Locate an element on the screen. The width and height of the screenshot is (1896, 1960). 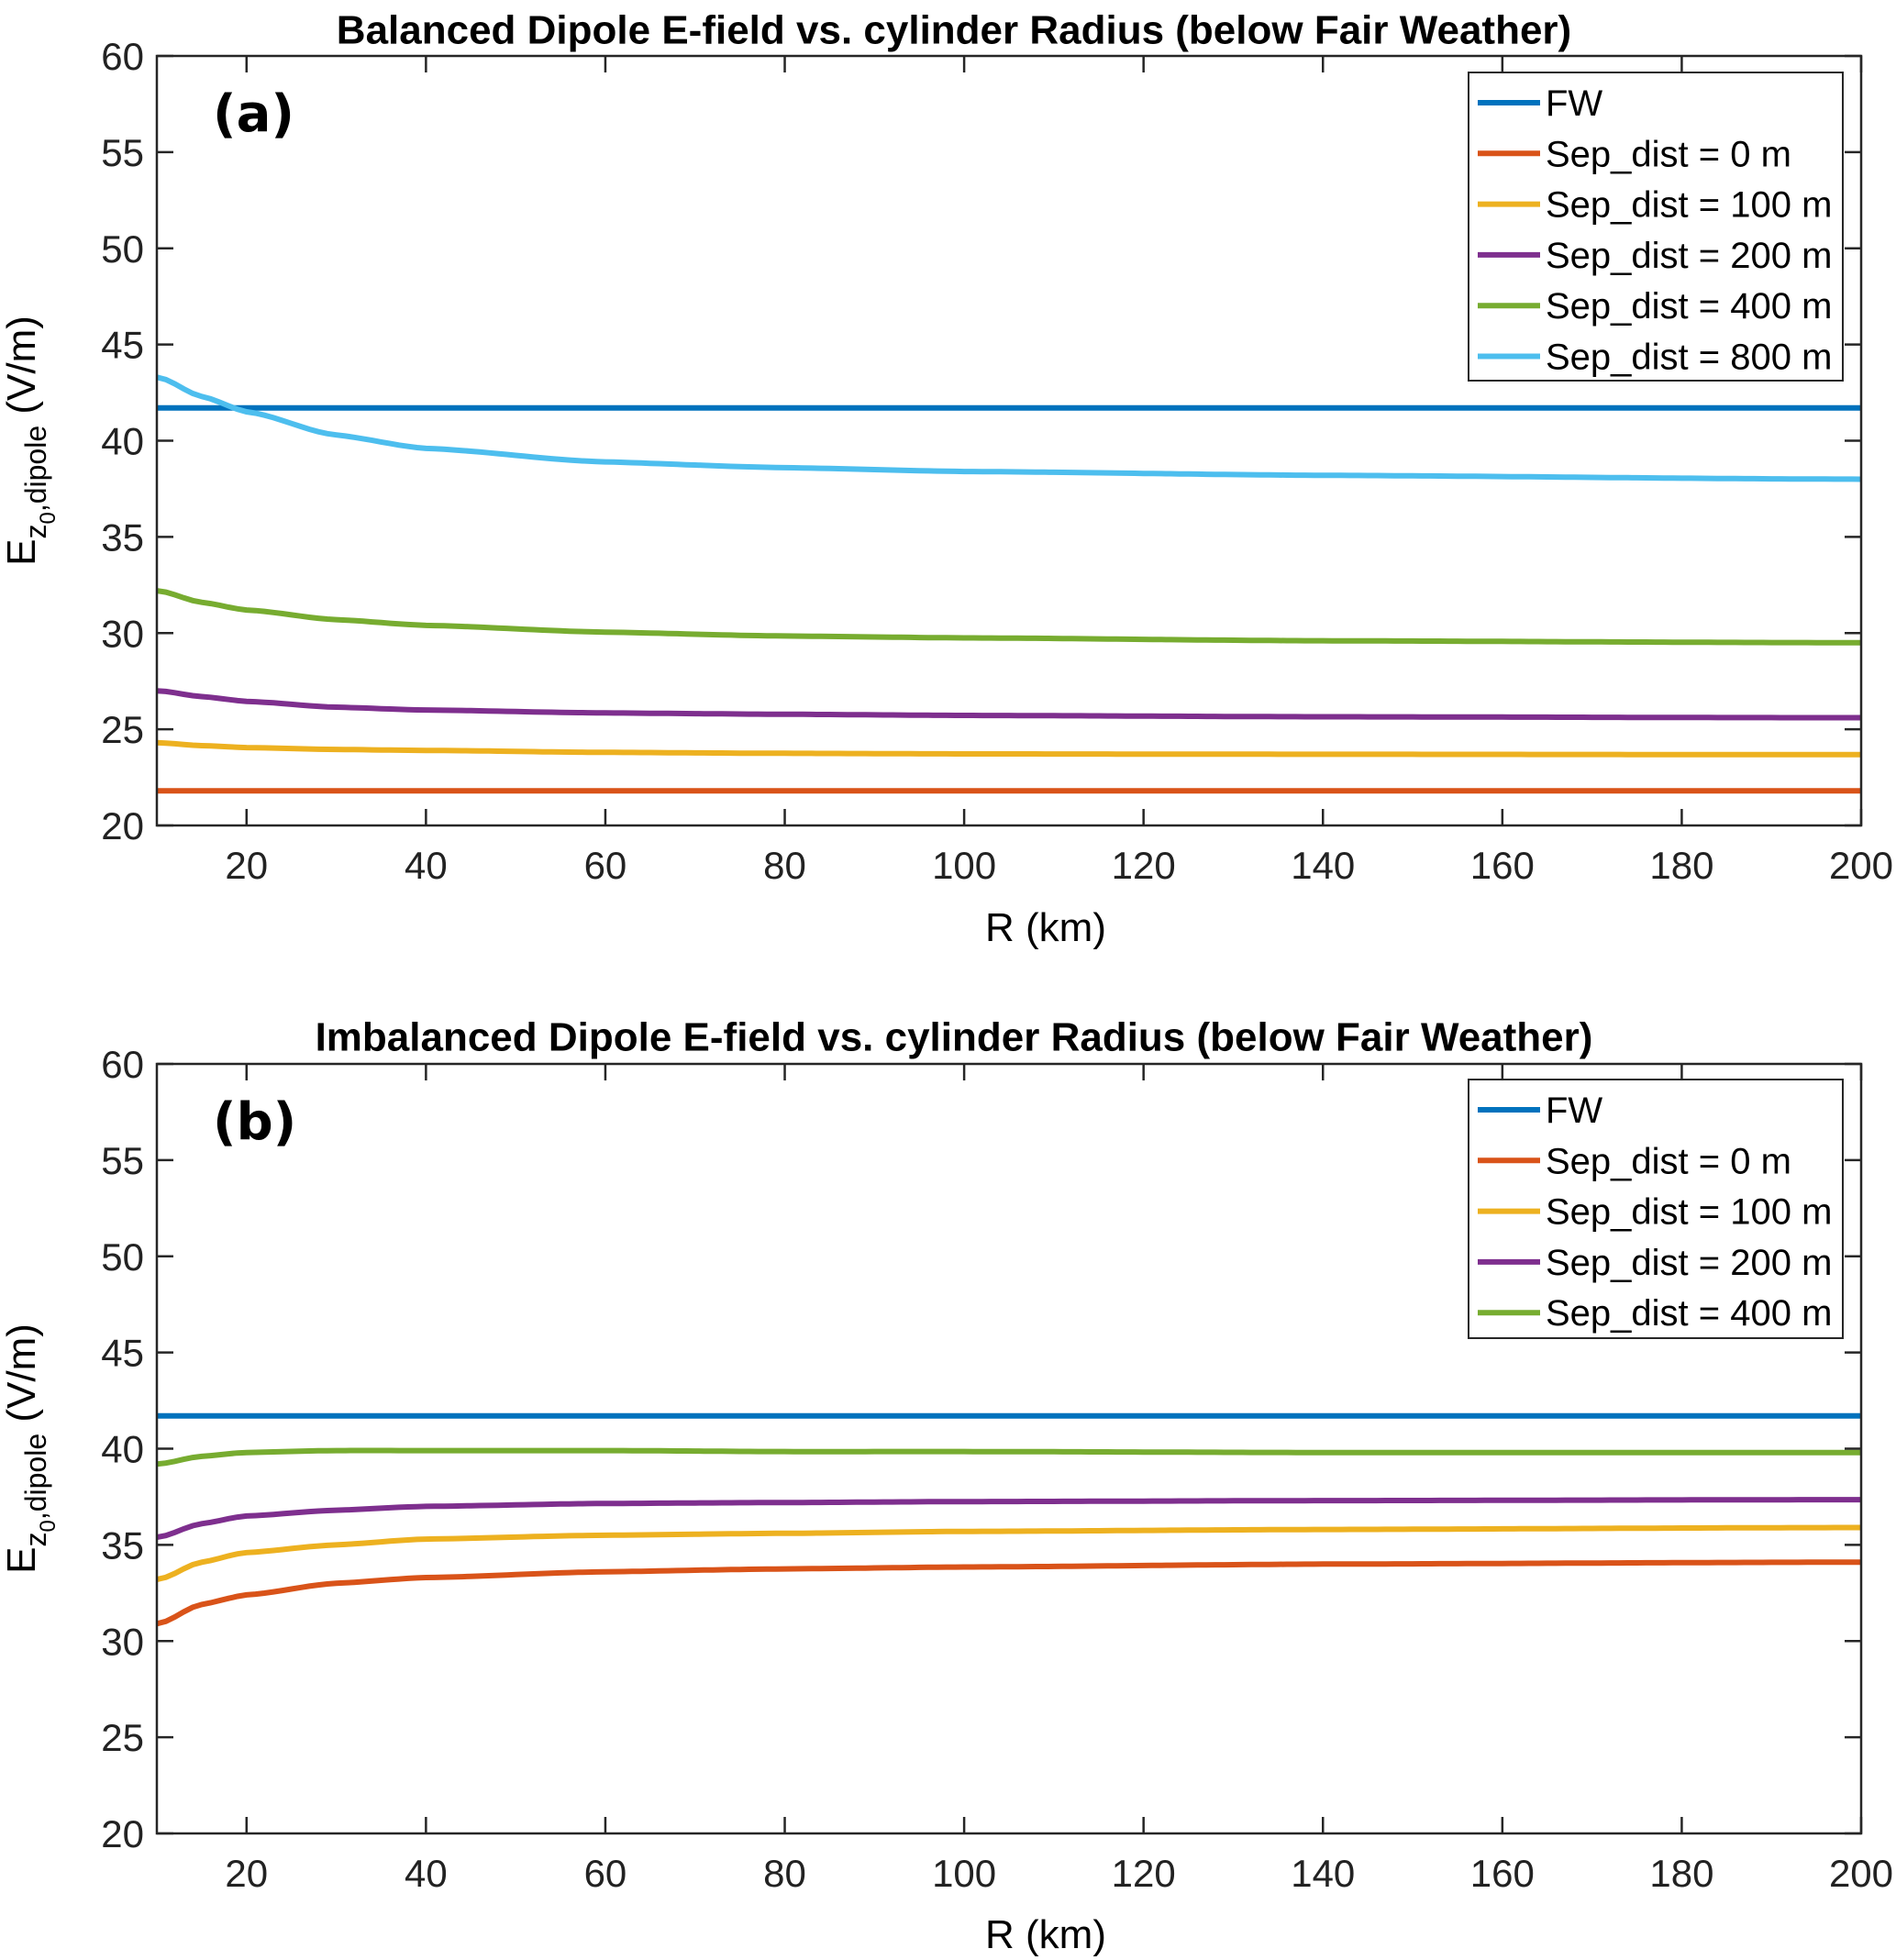
legend-box is located at coordinates (1656, 227).